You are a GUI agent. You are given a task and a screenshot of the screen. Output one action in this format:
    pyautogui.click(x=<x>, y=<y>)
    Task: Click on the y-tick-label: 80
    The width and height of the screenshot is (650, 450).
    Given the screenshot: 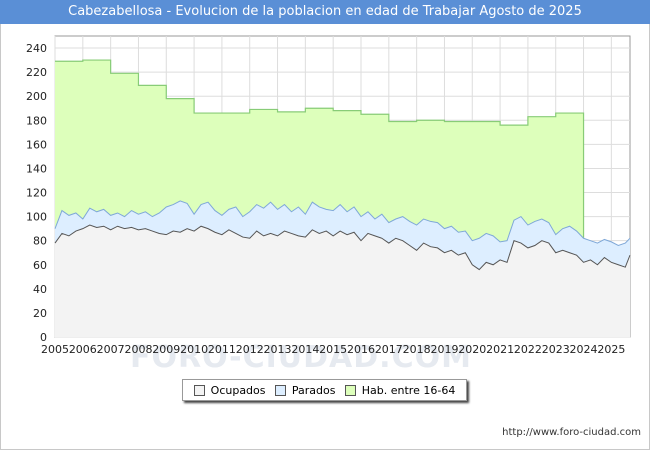 What is the action you would take?
    pyautogui.click(x=40, y=241)
    